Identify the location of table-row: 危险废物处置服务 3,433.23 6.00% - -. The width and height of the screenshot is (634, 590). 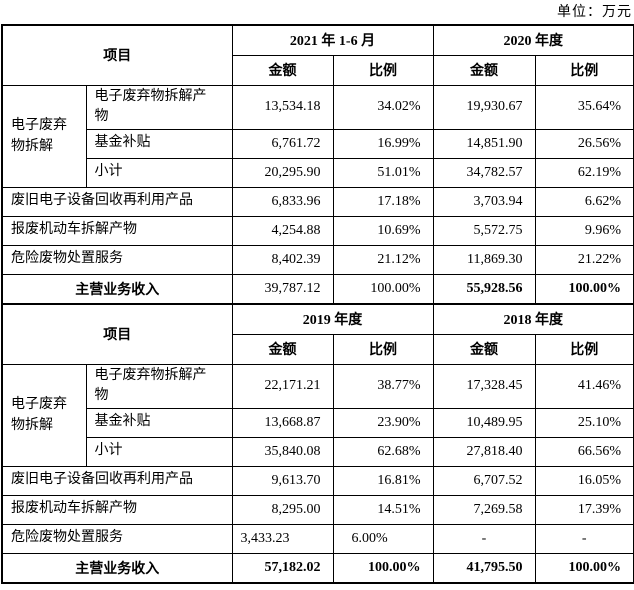
(317, 538).